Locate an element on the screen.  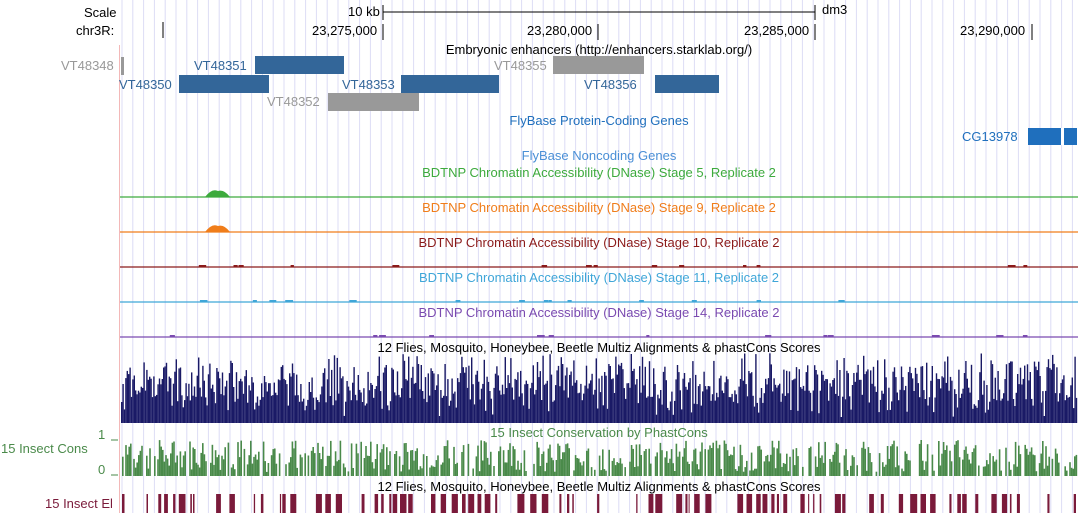
enhancer-vt48348 is located at coordinates (122, 66).